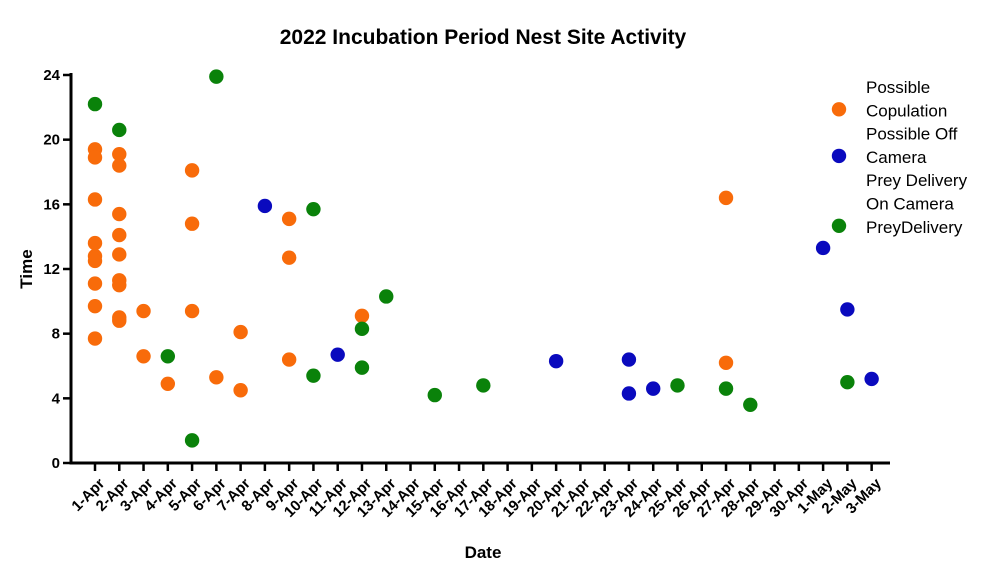 The height and width of the screenshot is (581, 986). I want to click on legend-label: Possible, so click(898, 87).